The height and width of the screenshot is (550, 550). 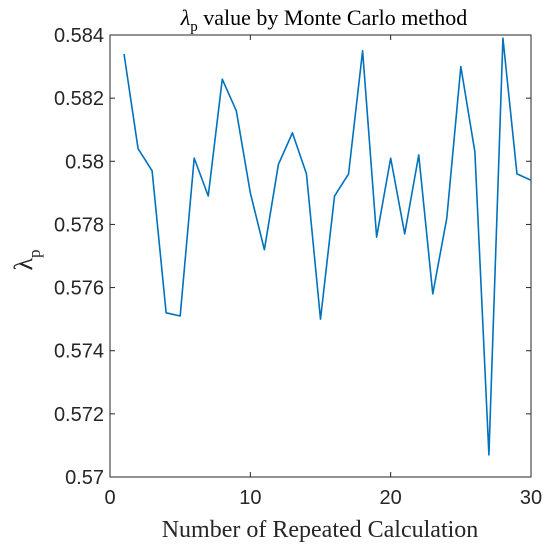 What do you see at coordinates (185, 17) in the screenshot?
I see `chart-title-lambda: λ` at bounding box center [185, 17].